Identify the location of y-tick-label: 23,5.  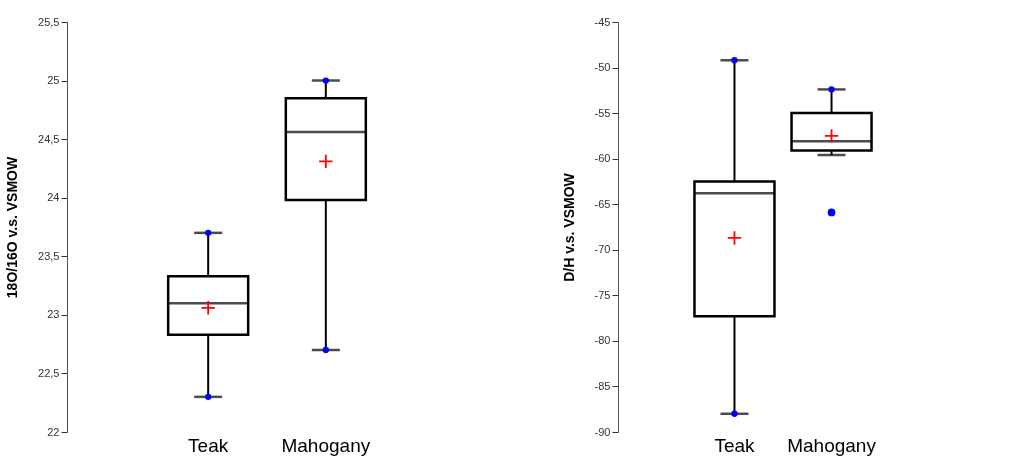
(49, 255).